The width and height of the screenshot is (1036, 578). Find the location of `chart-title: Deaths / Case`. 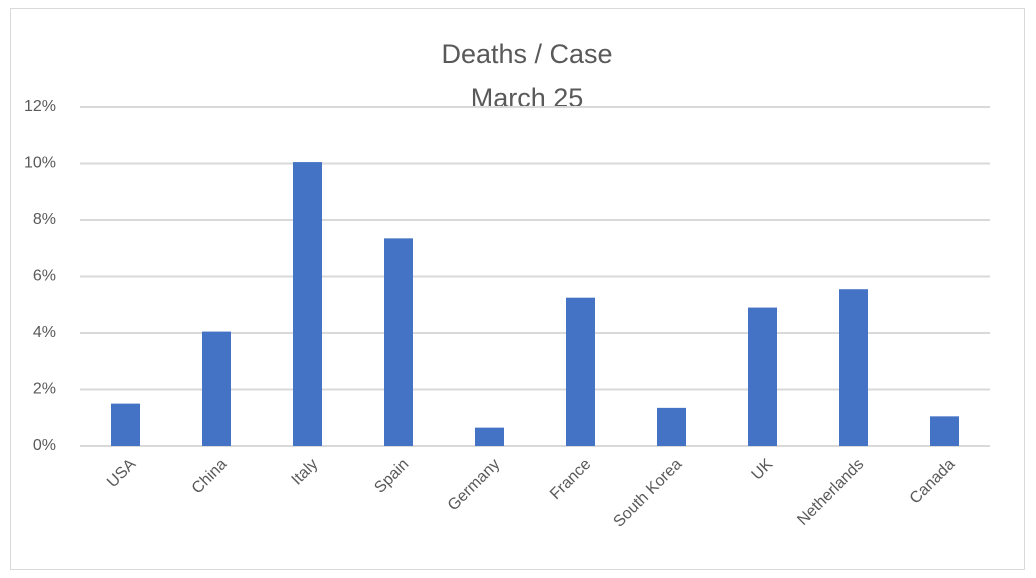

chart-title: Deaths / Case is located at coordinates (526, 54).